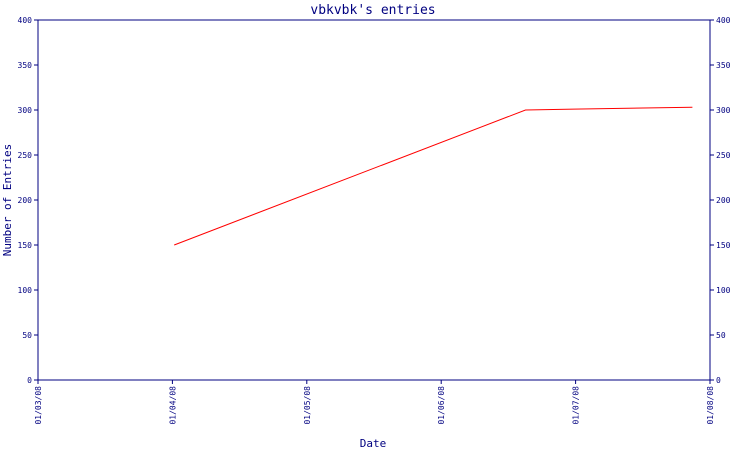  I want to click on y-axis-title: Number of Entries, so click(7, 200).